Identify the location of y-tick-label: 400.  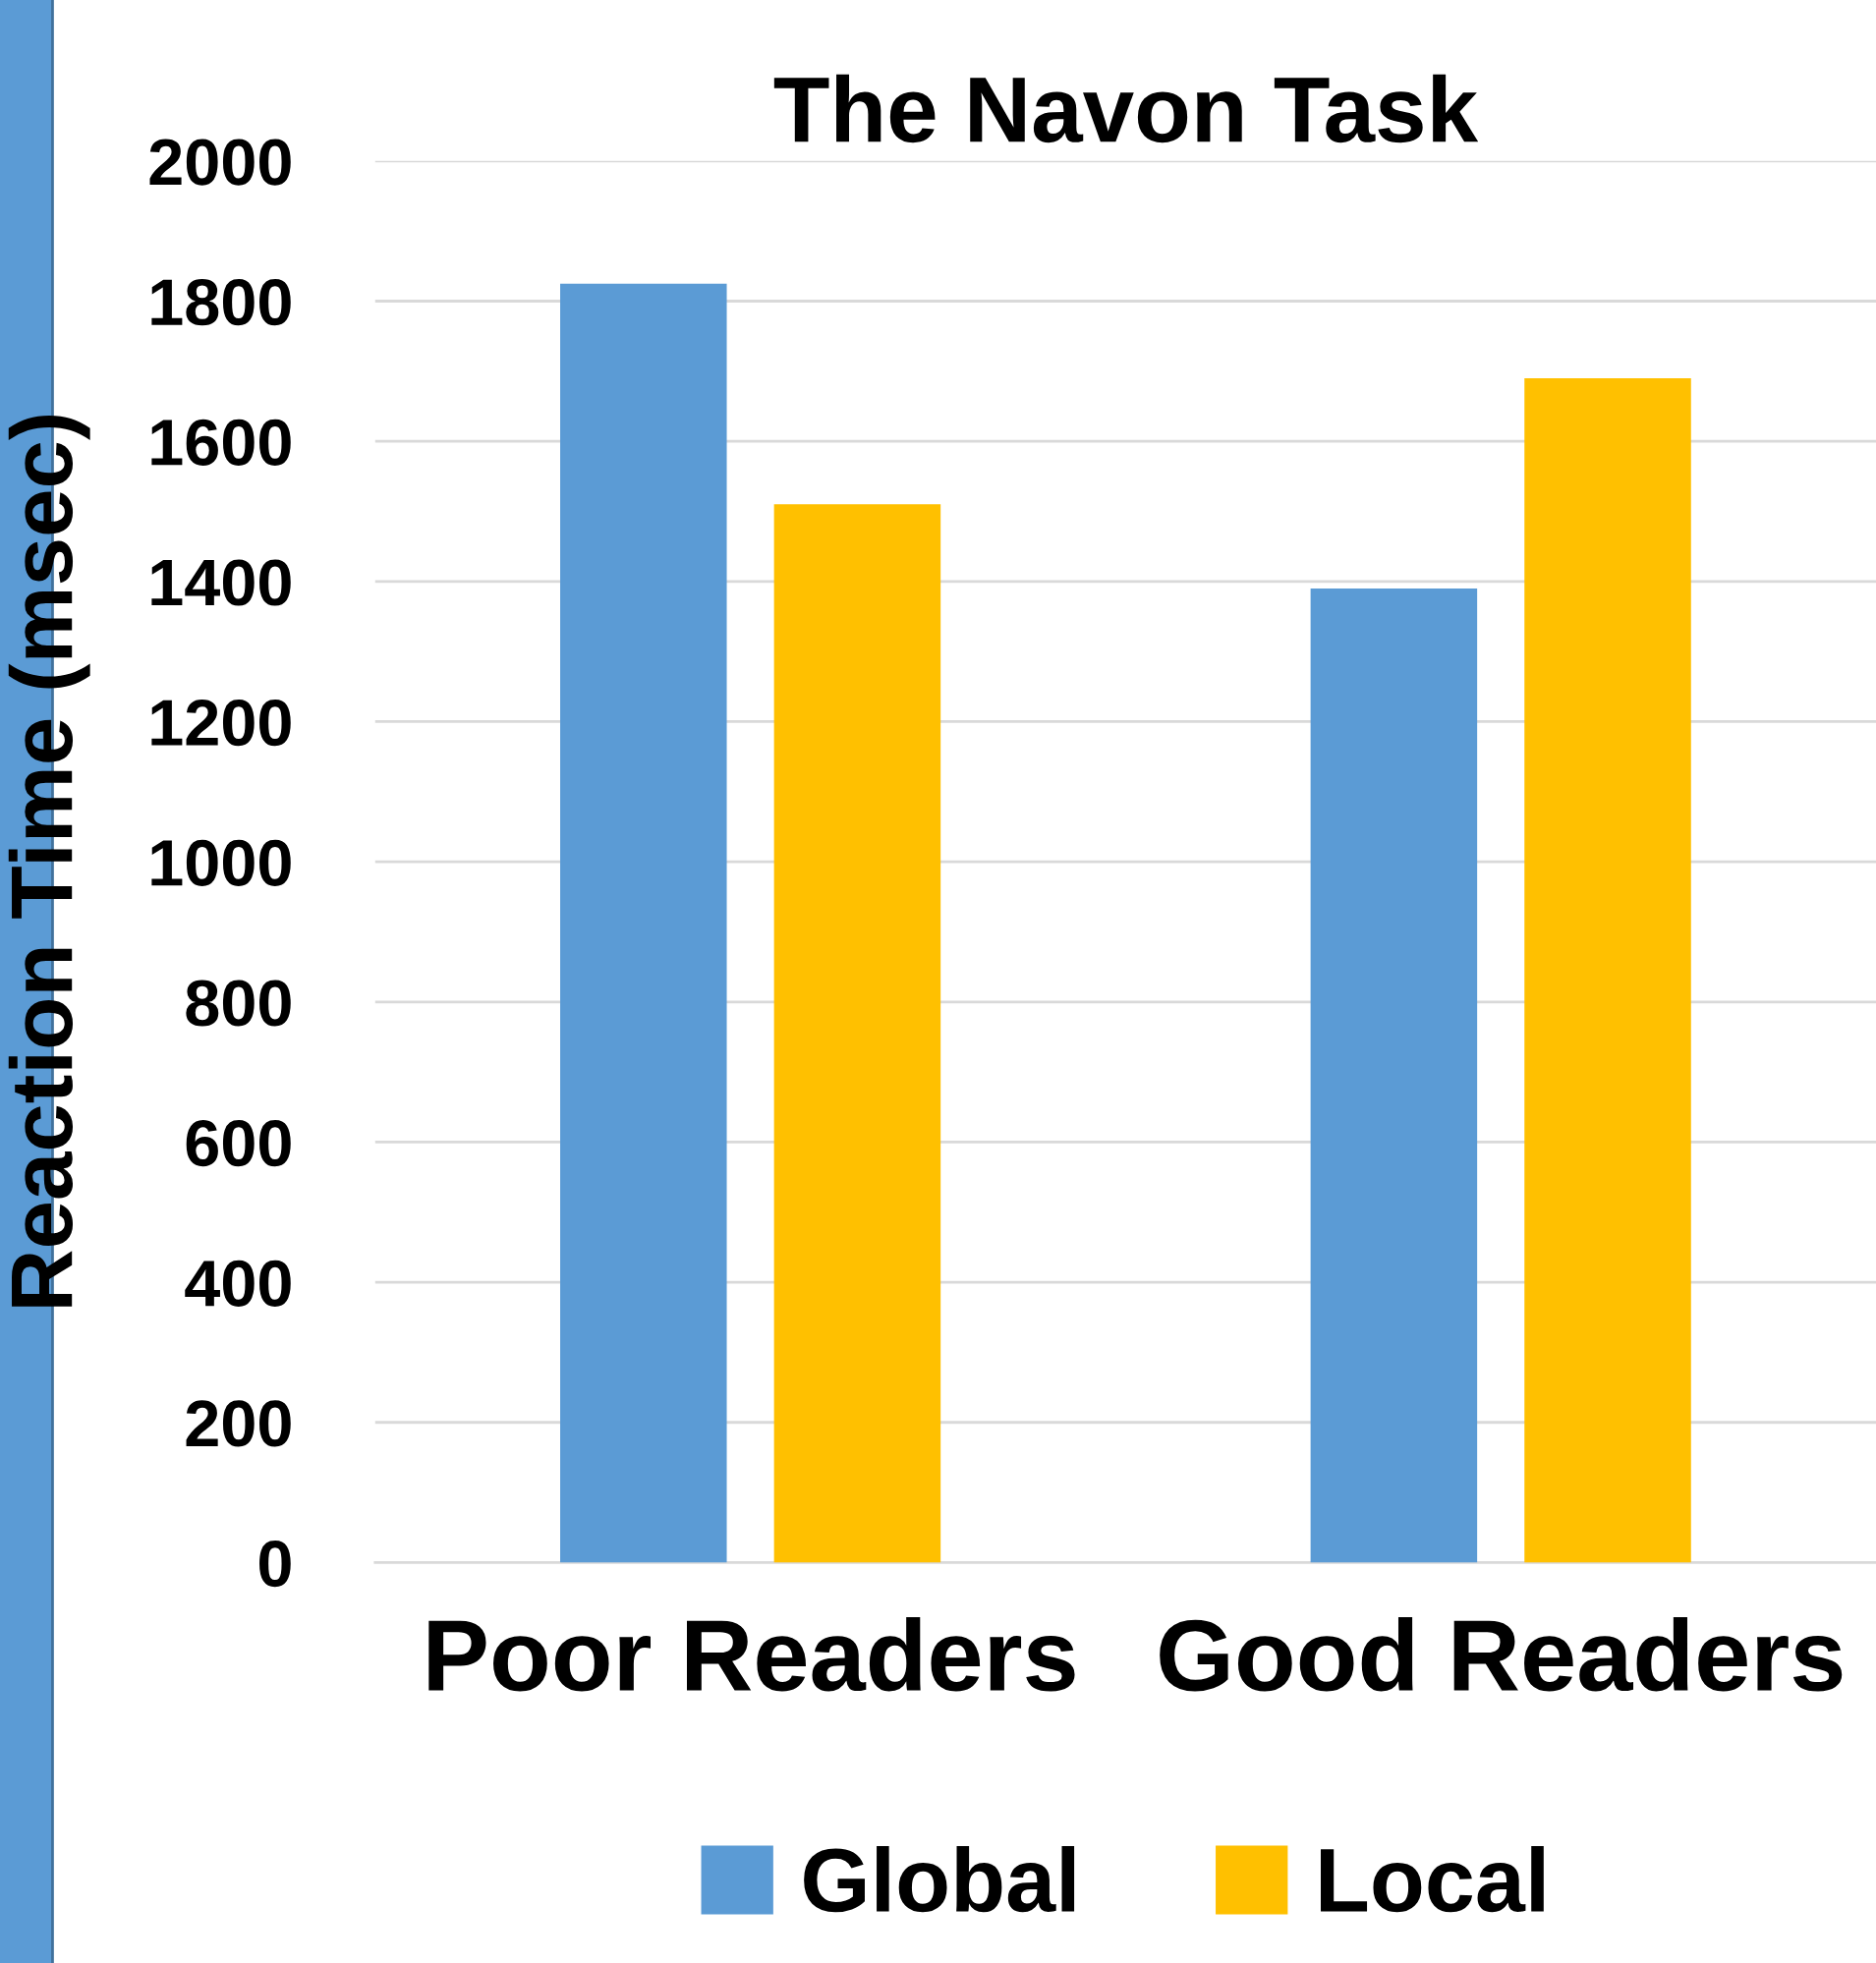
(238, 1283).